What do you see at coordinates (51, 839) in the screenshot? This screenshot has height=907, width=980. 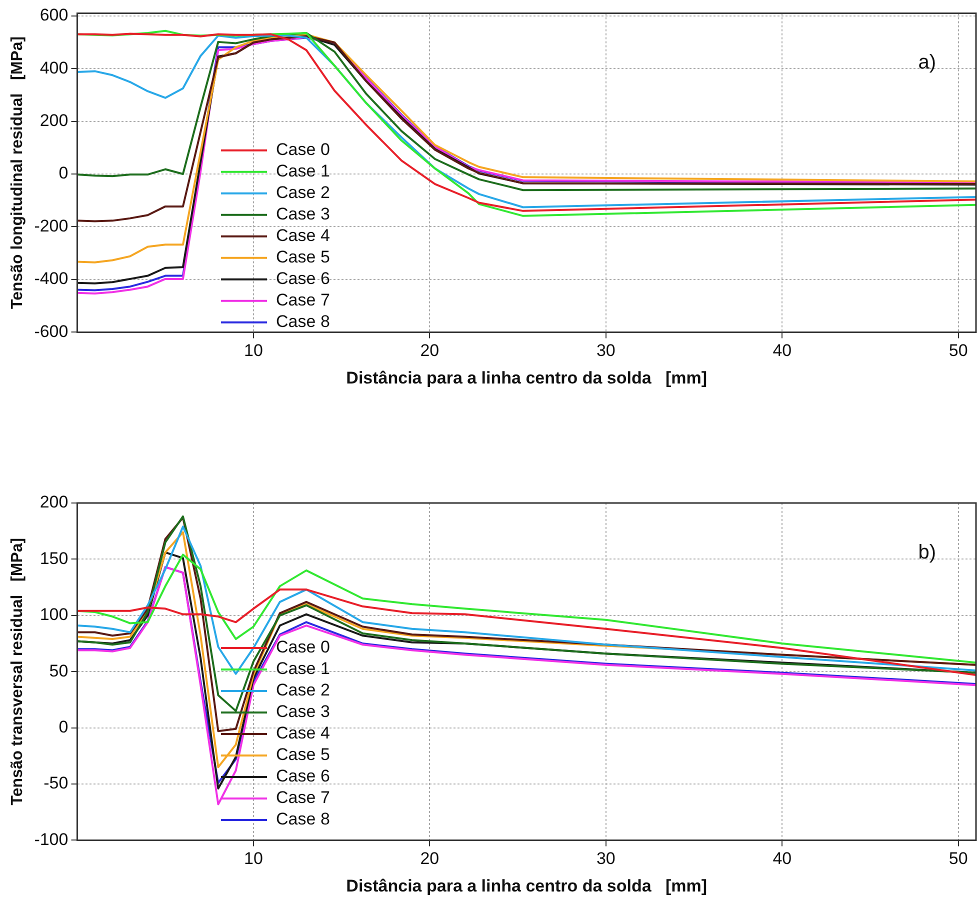 I see `y-tick-label: -100` at bounding box center [51, 839].